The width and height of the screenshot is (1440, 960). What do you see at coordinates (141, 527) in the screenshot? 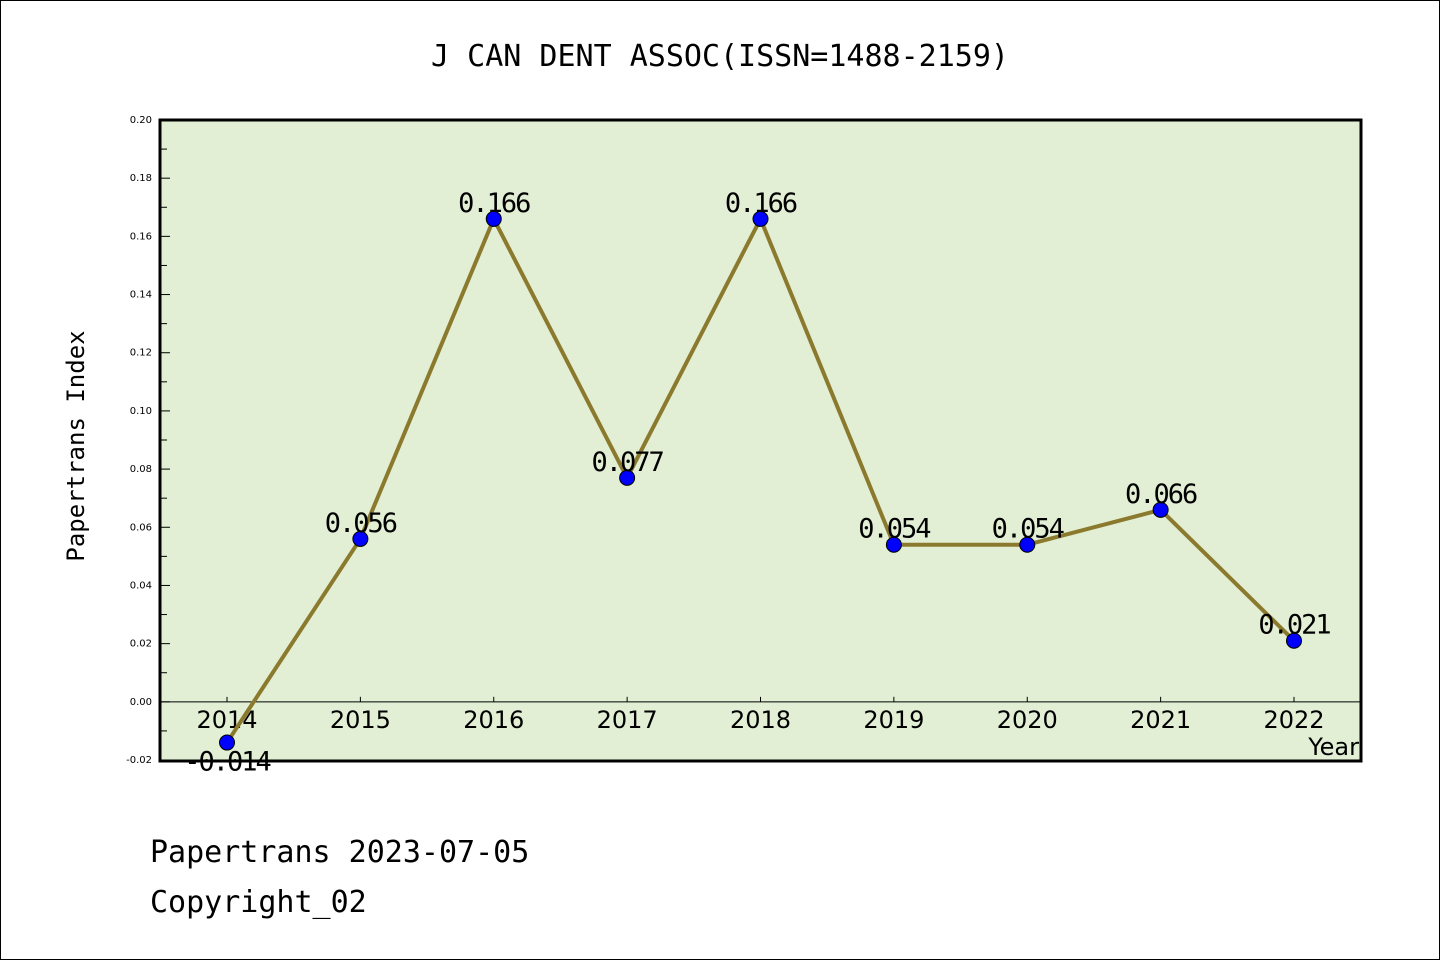
I see `y-tick-label: 0.06` at bounding box center [141, 527].